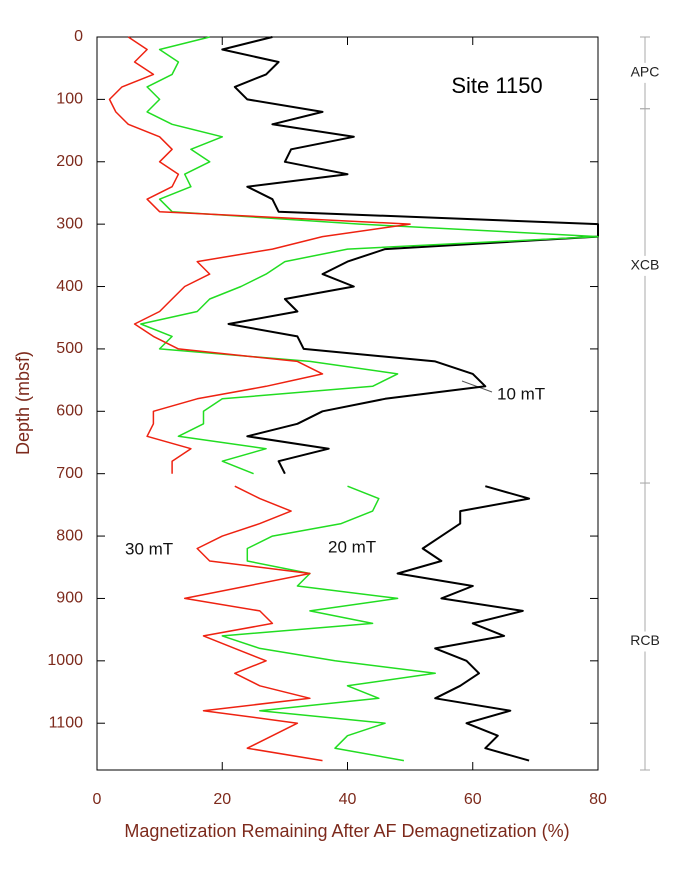  What do you see at coordinates (69, 161) in the screenshot?
I see `y-tick-label: 200` at bounding box center [69, 161].